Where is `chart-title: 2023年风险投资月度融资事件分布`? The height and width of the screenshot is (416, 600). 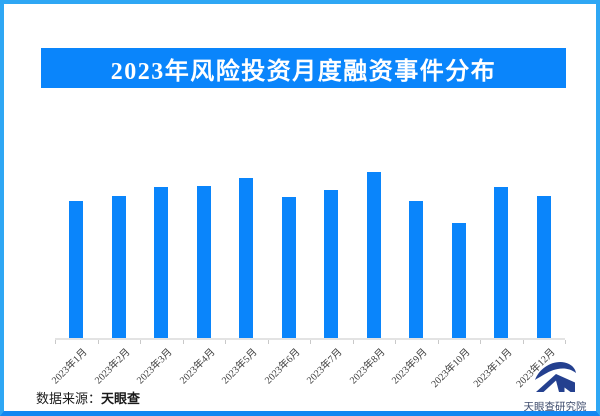
chart-title: 2023年风险投资月度融资事件分布 is located at coordinates (303, 71).